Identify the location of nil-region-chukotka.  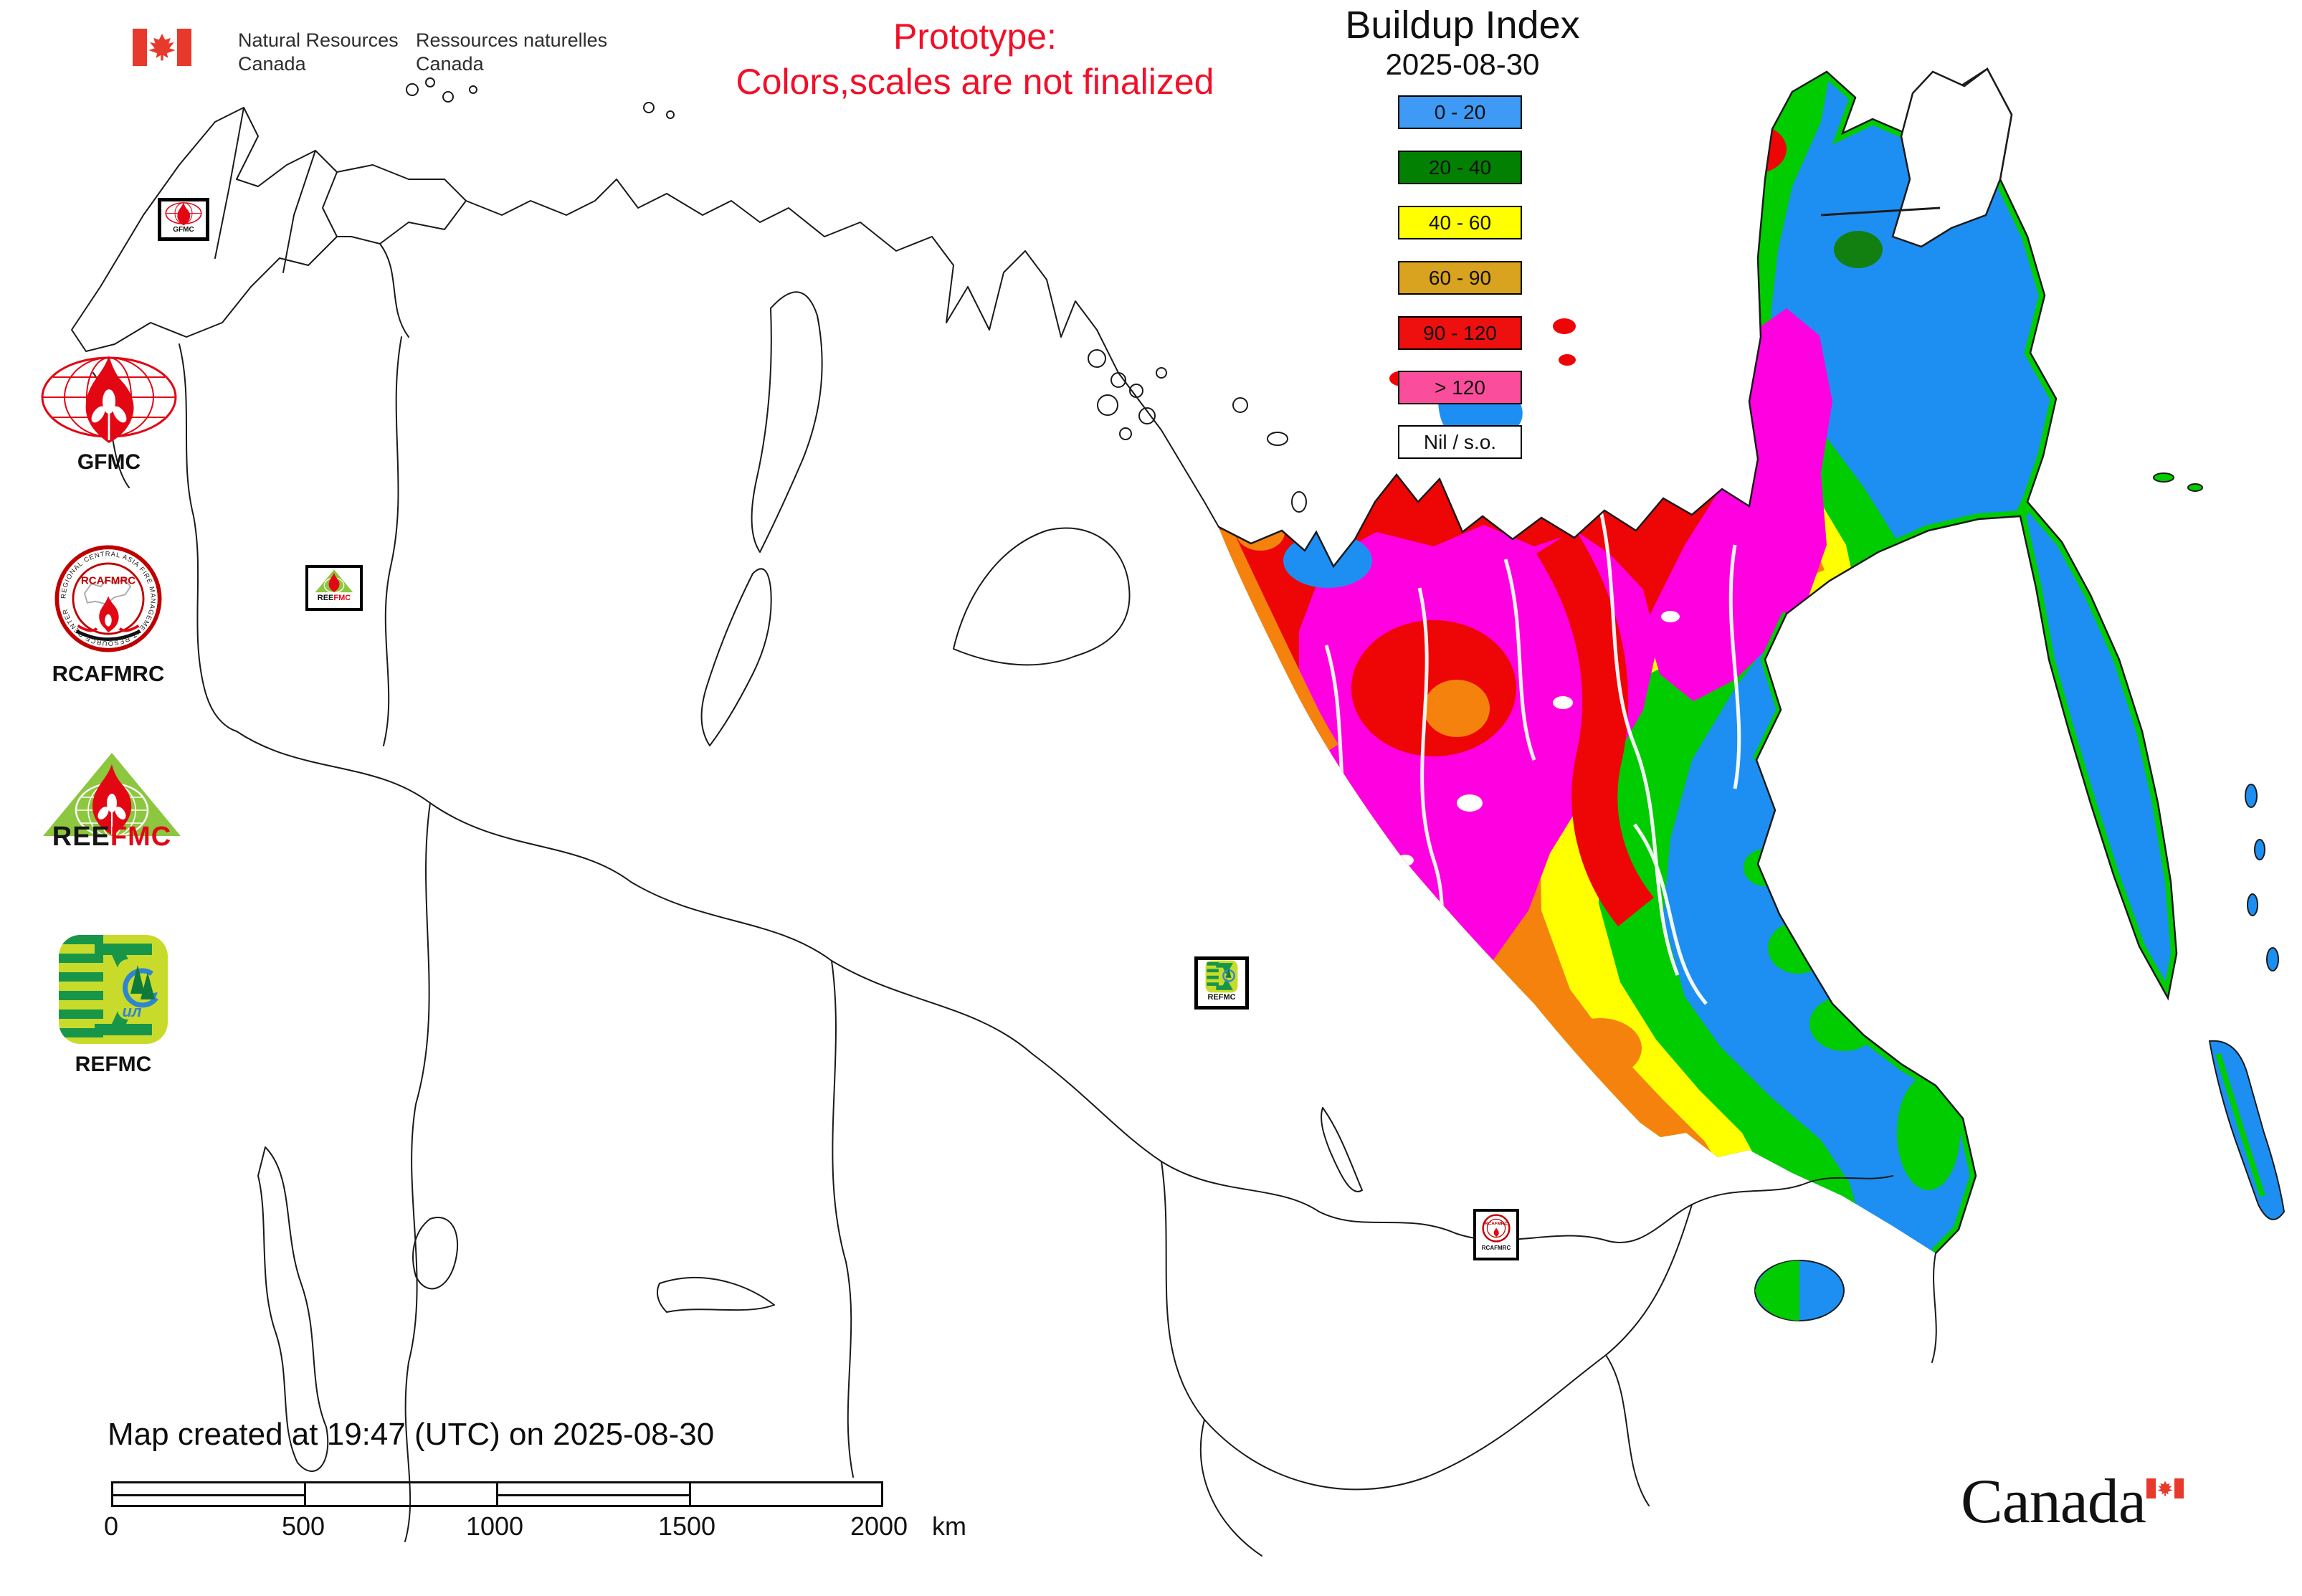
(1952, 157).